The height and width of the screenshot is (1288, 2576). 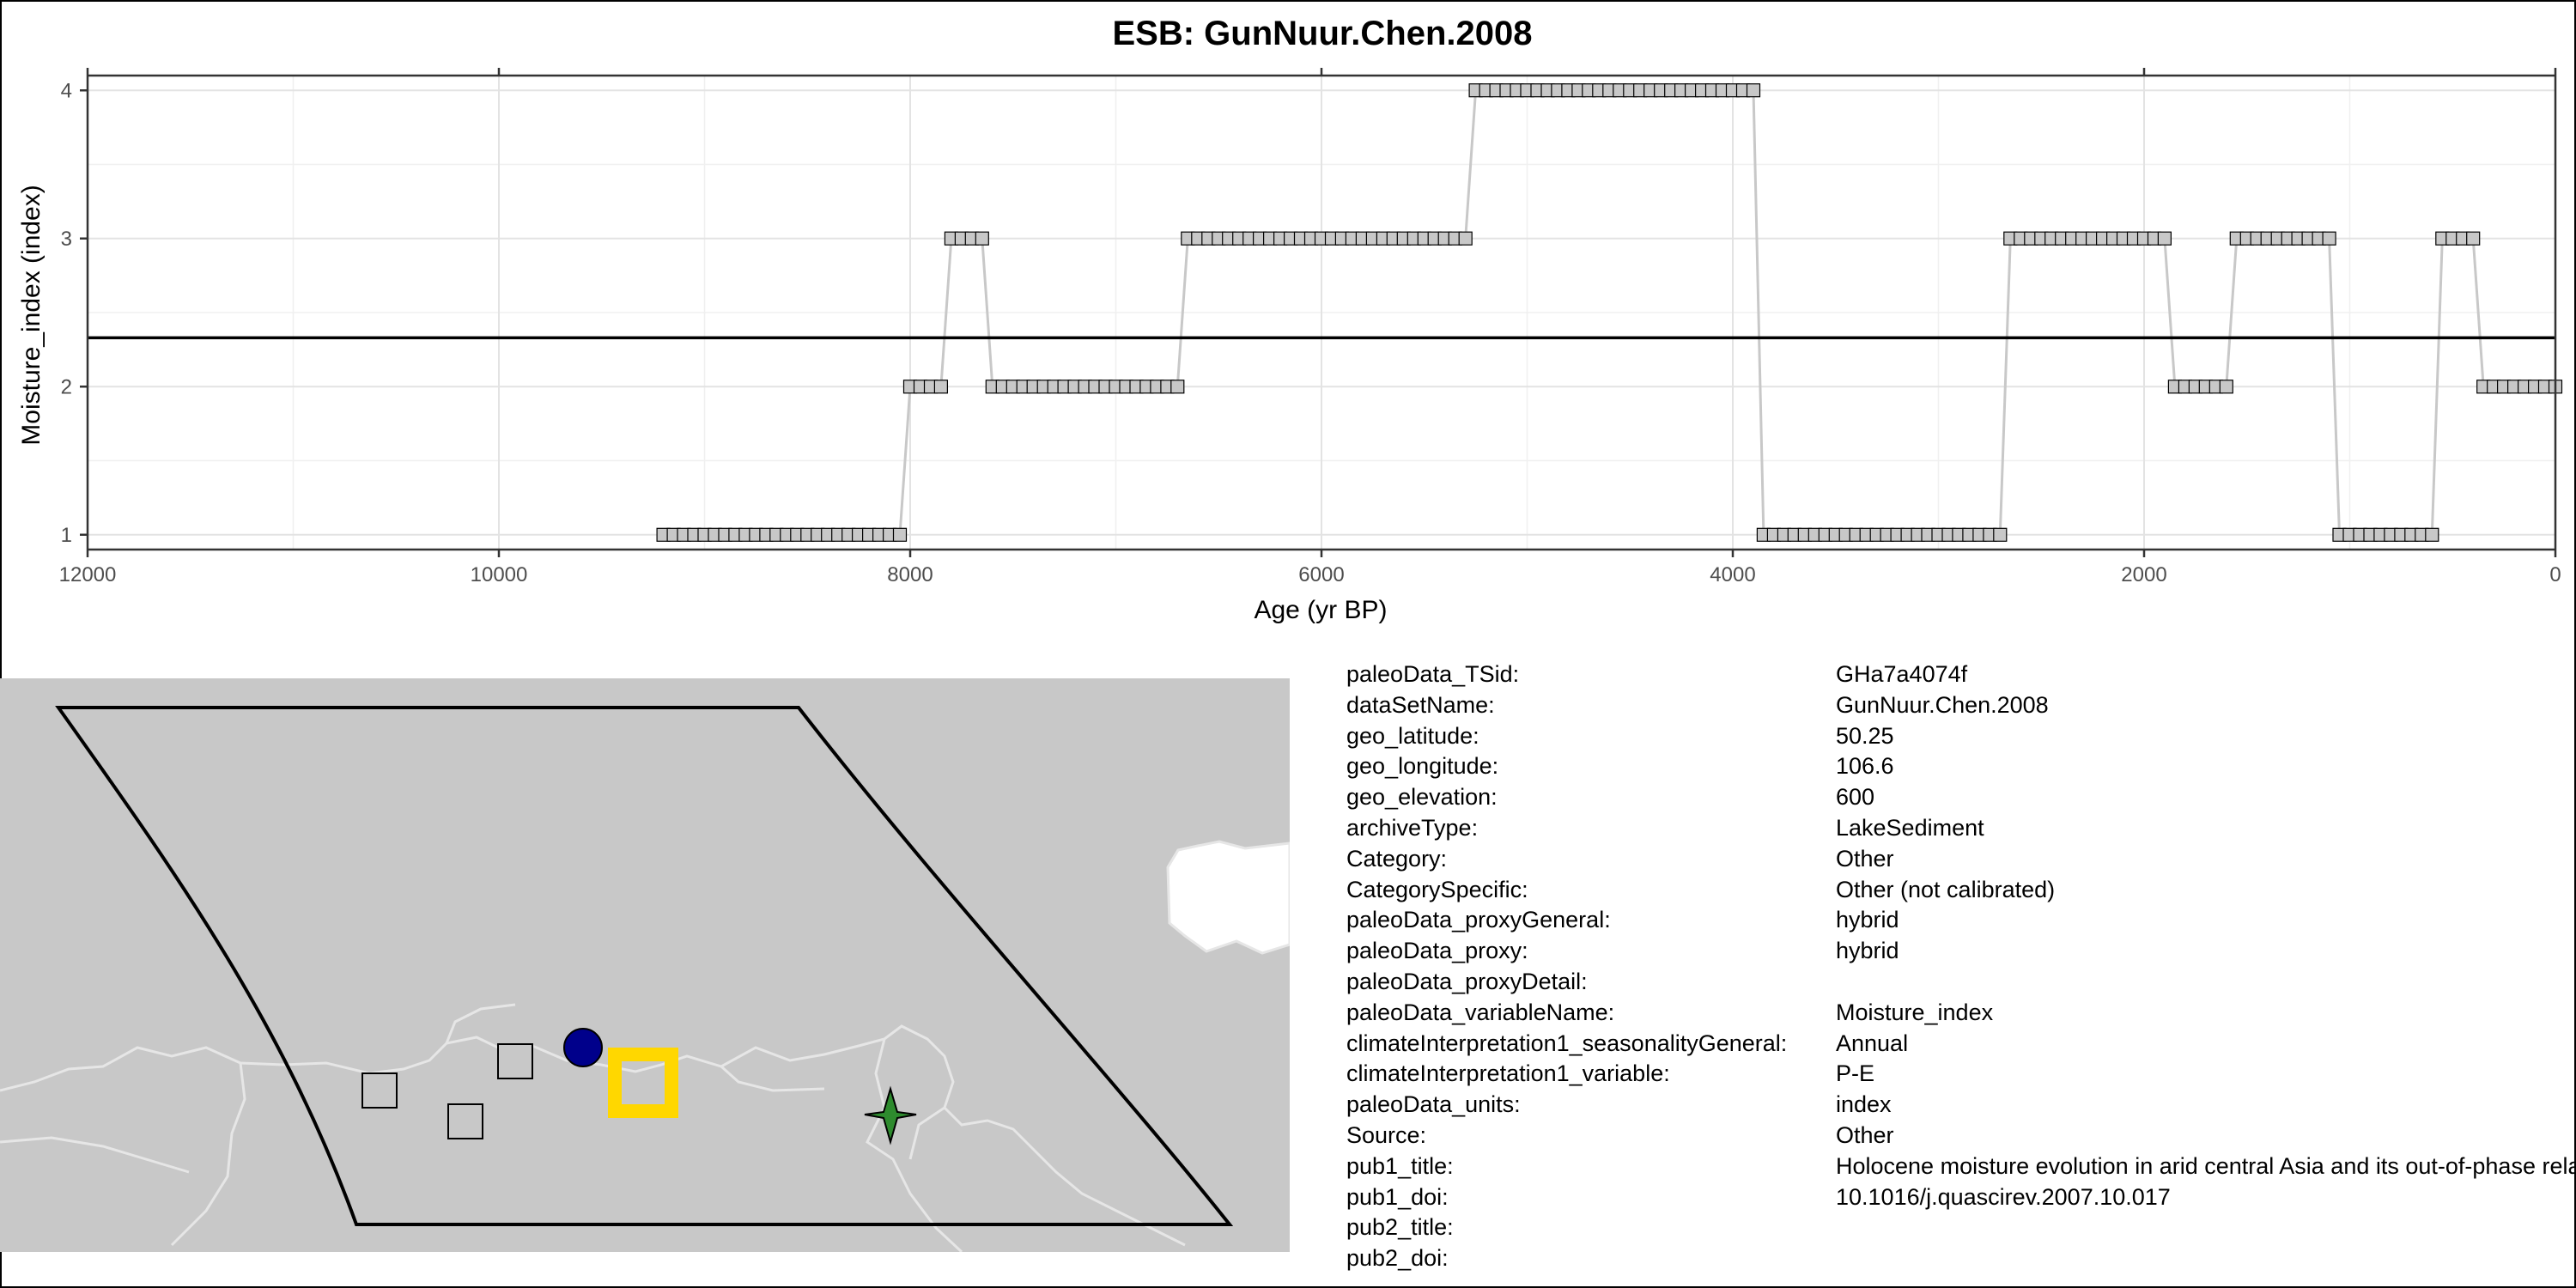 What do you see at coordinates (1481, 1012) in the screenshot?
I see `metadata-key: paleoData_variableName:` at bounding box center [1481, 1012].